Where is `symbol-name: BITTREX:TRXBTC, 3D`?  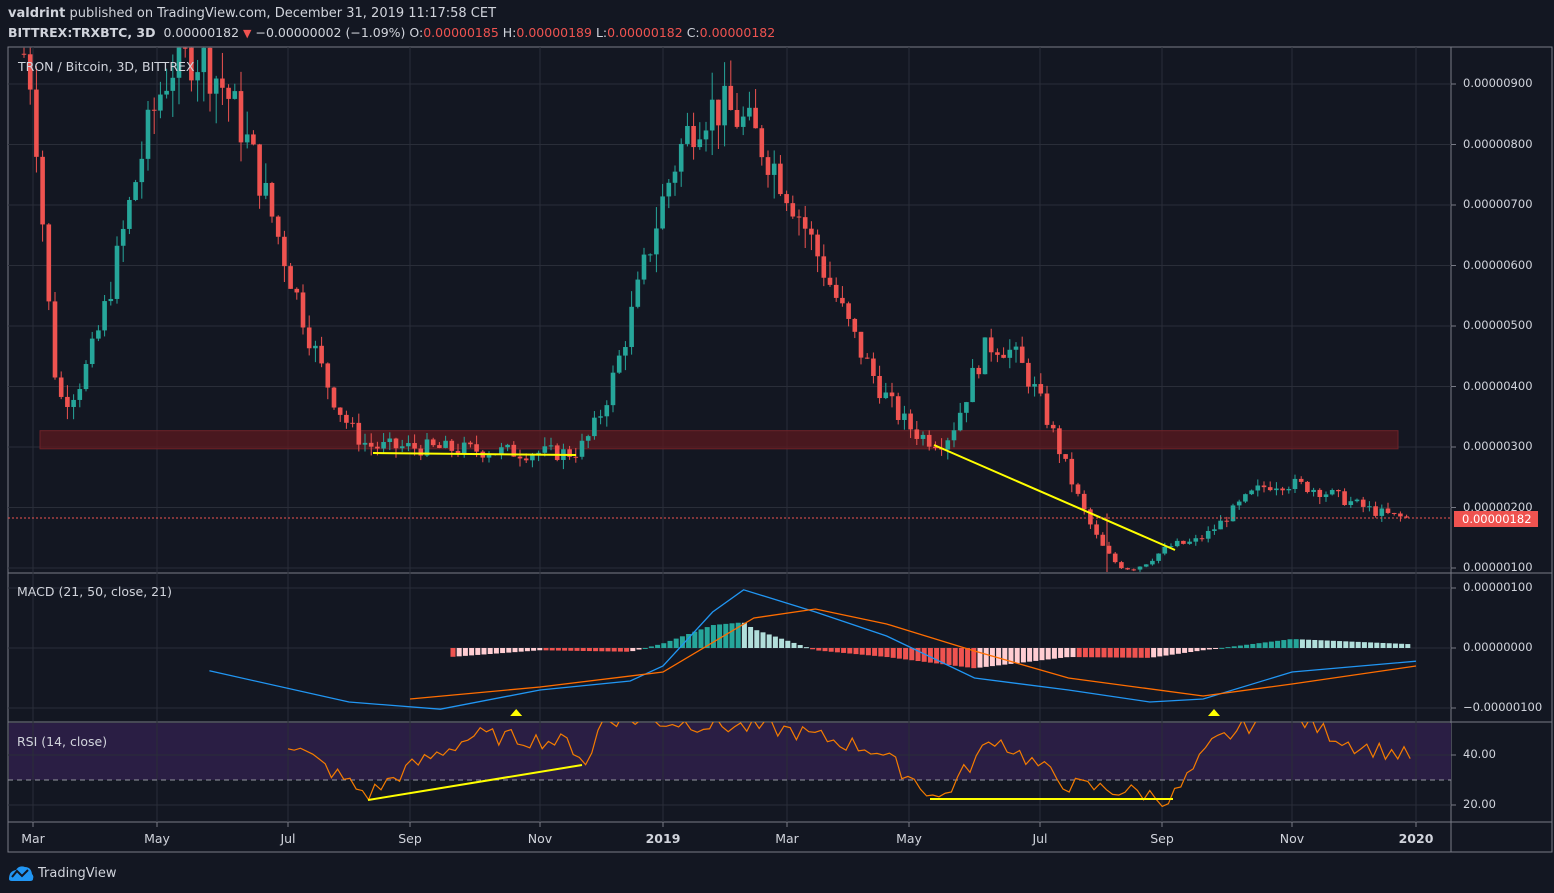 symbol-name: BITTREX:TRXBTC, 3D is located at coordinates (82, 32).